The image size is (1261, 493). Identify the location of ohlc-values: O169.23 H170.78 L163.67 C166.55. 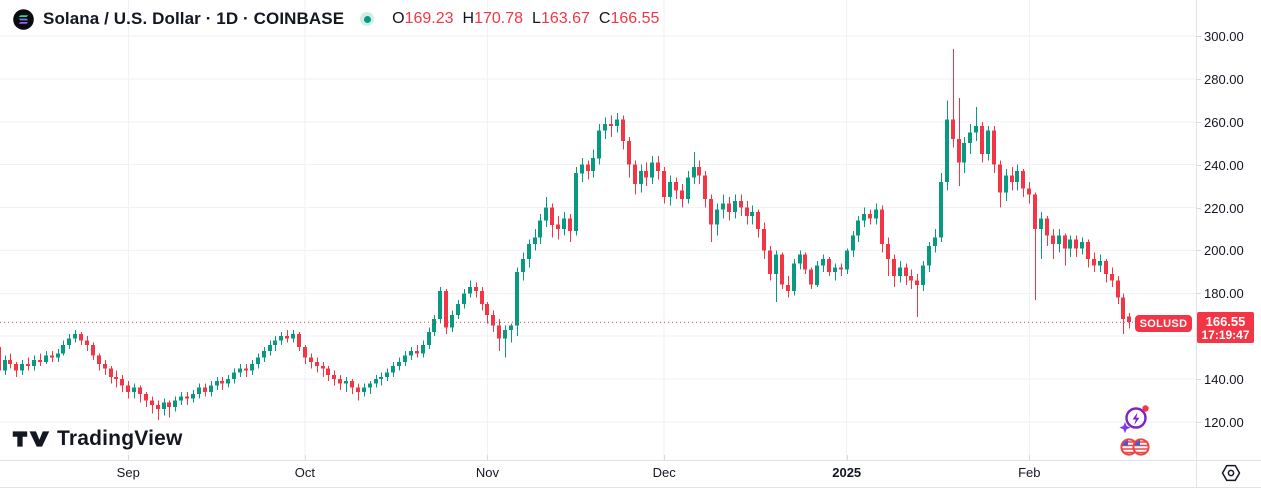
(526, 18).